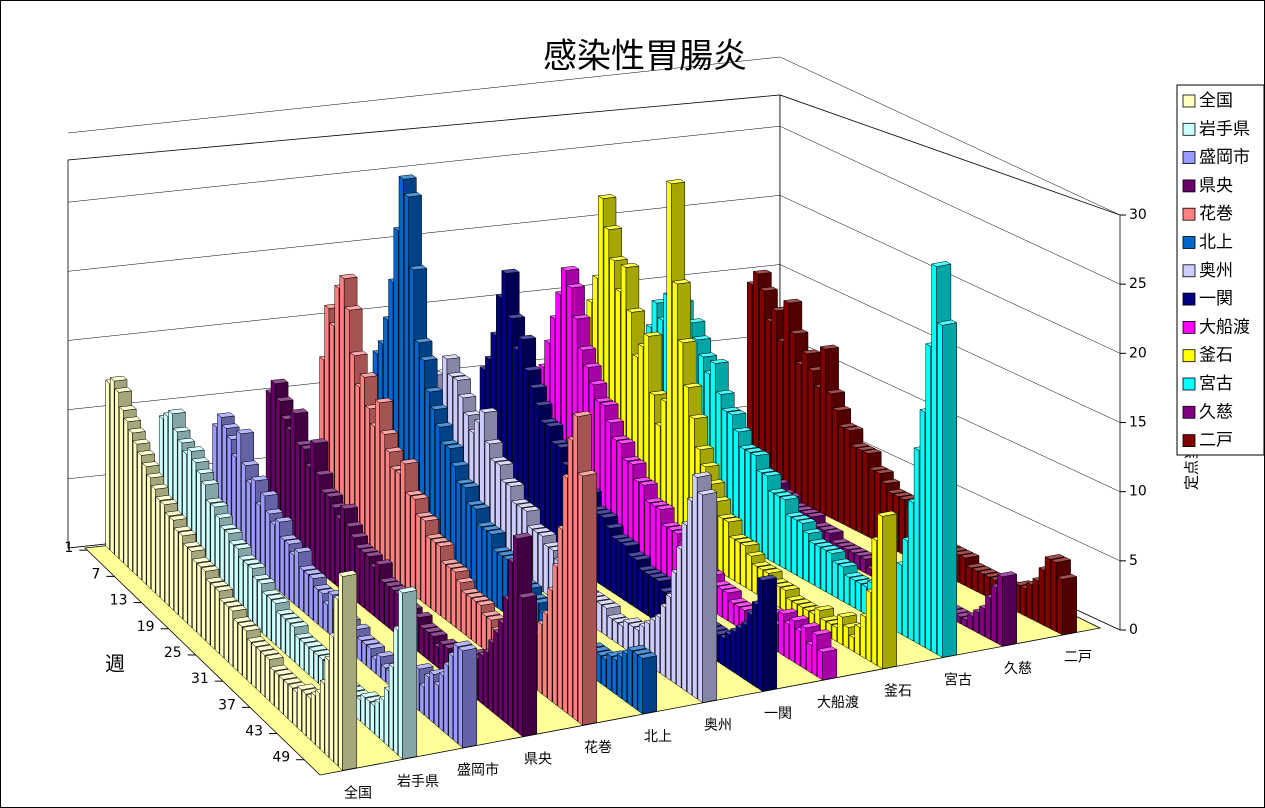  I want to click on y-tick-label: 30, so click(1138, 215).